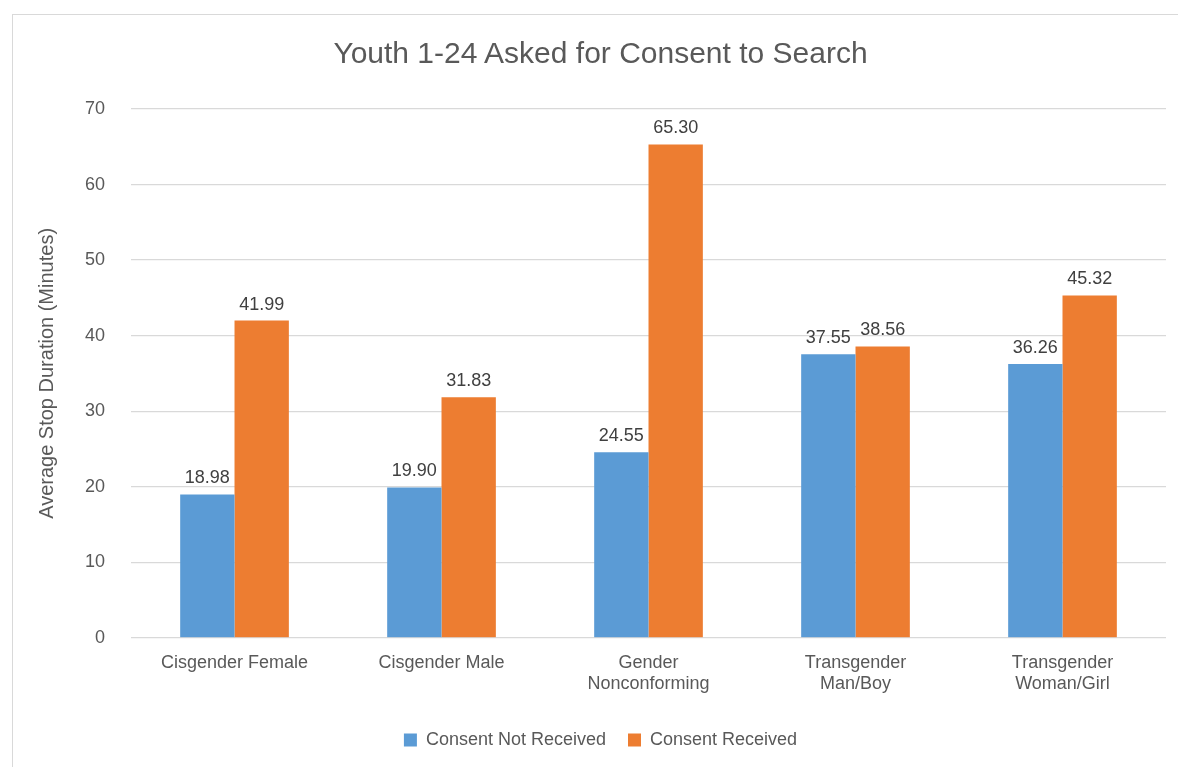 The width and height of the screenshot is (1182, 775). Describe the element at coordinates (621, 435) in the screenshot. I see `data-label: 24.55` at that location.